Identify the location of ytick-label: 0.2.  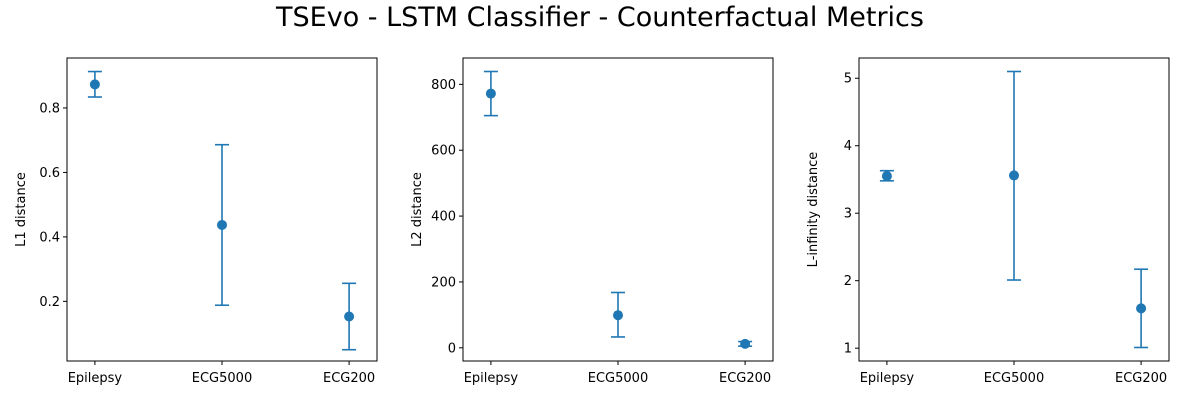
(49, 302).